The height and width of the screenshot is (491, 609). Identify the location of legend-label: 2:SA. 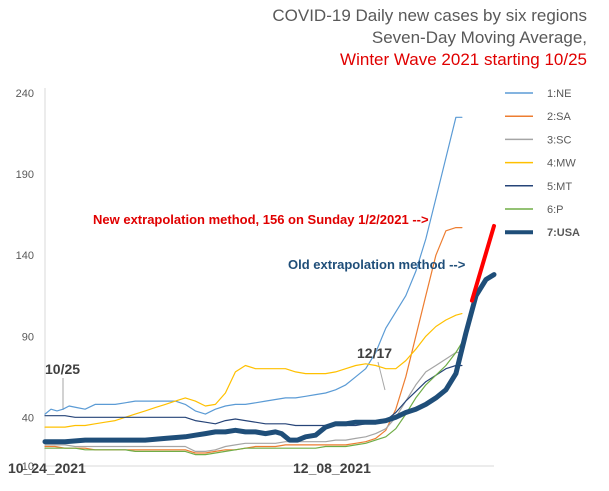
(559, 117).